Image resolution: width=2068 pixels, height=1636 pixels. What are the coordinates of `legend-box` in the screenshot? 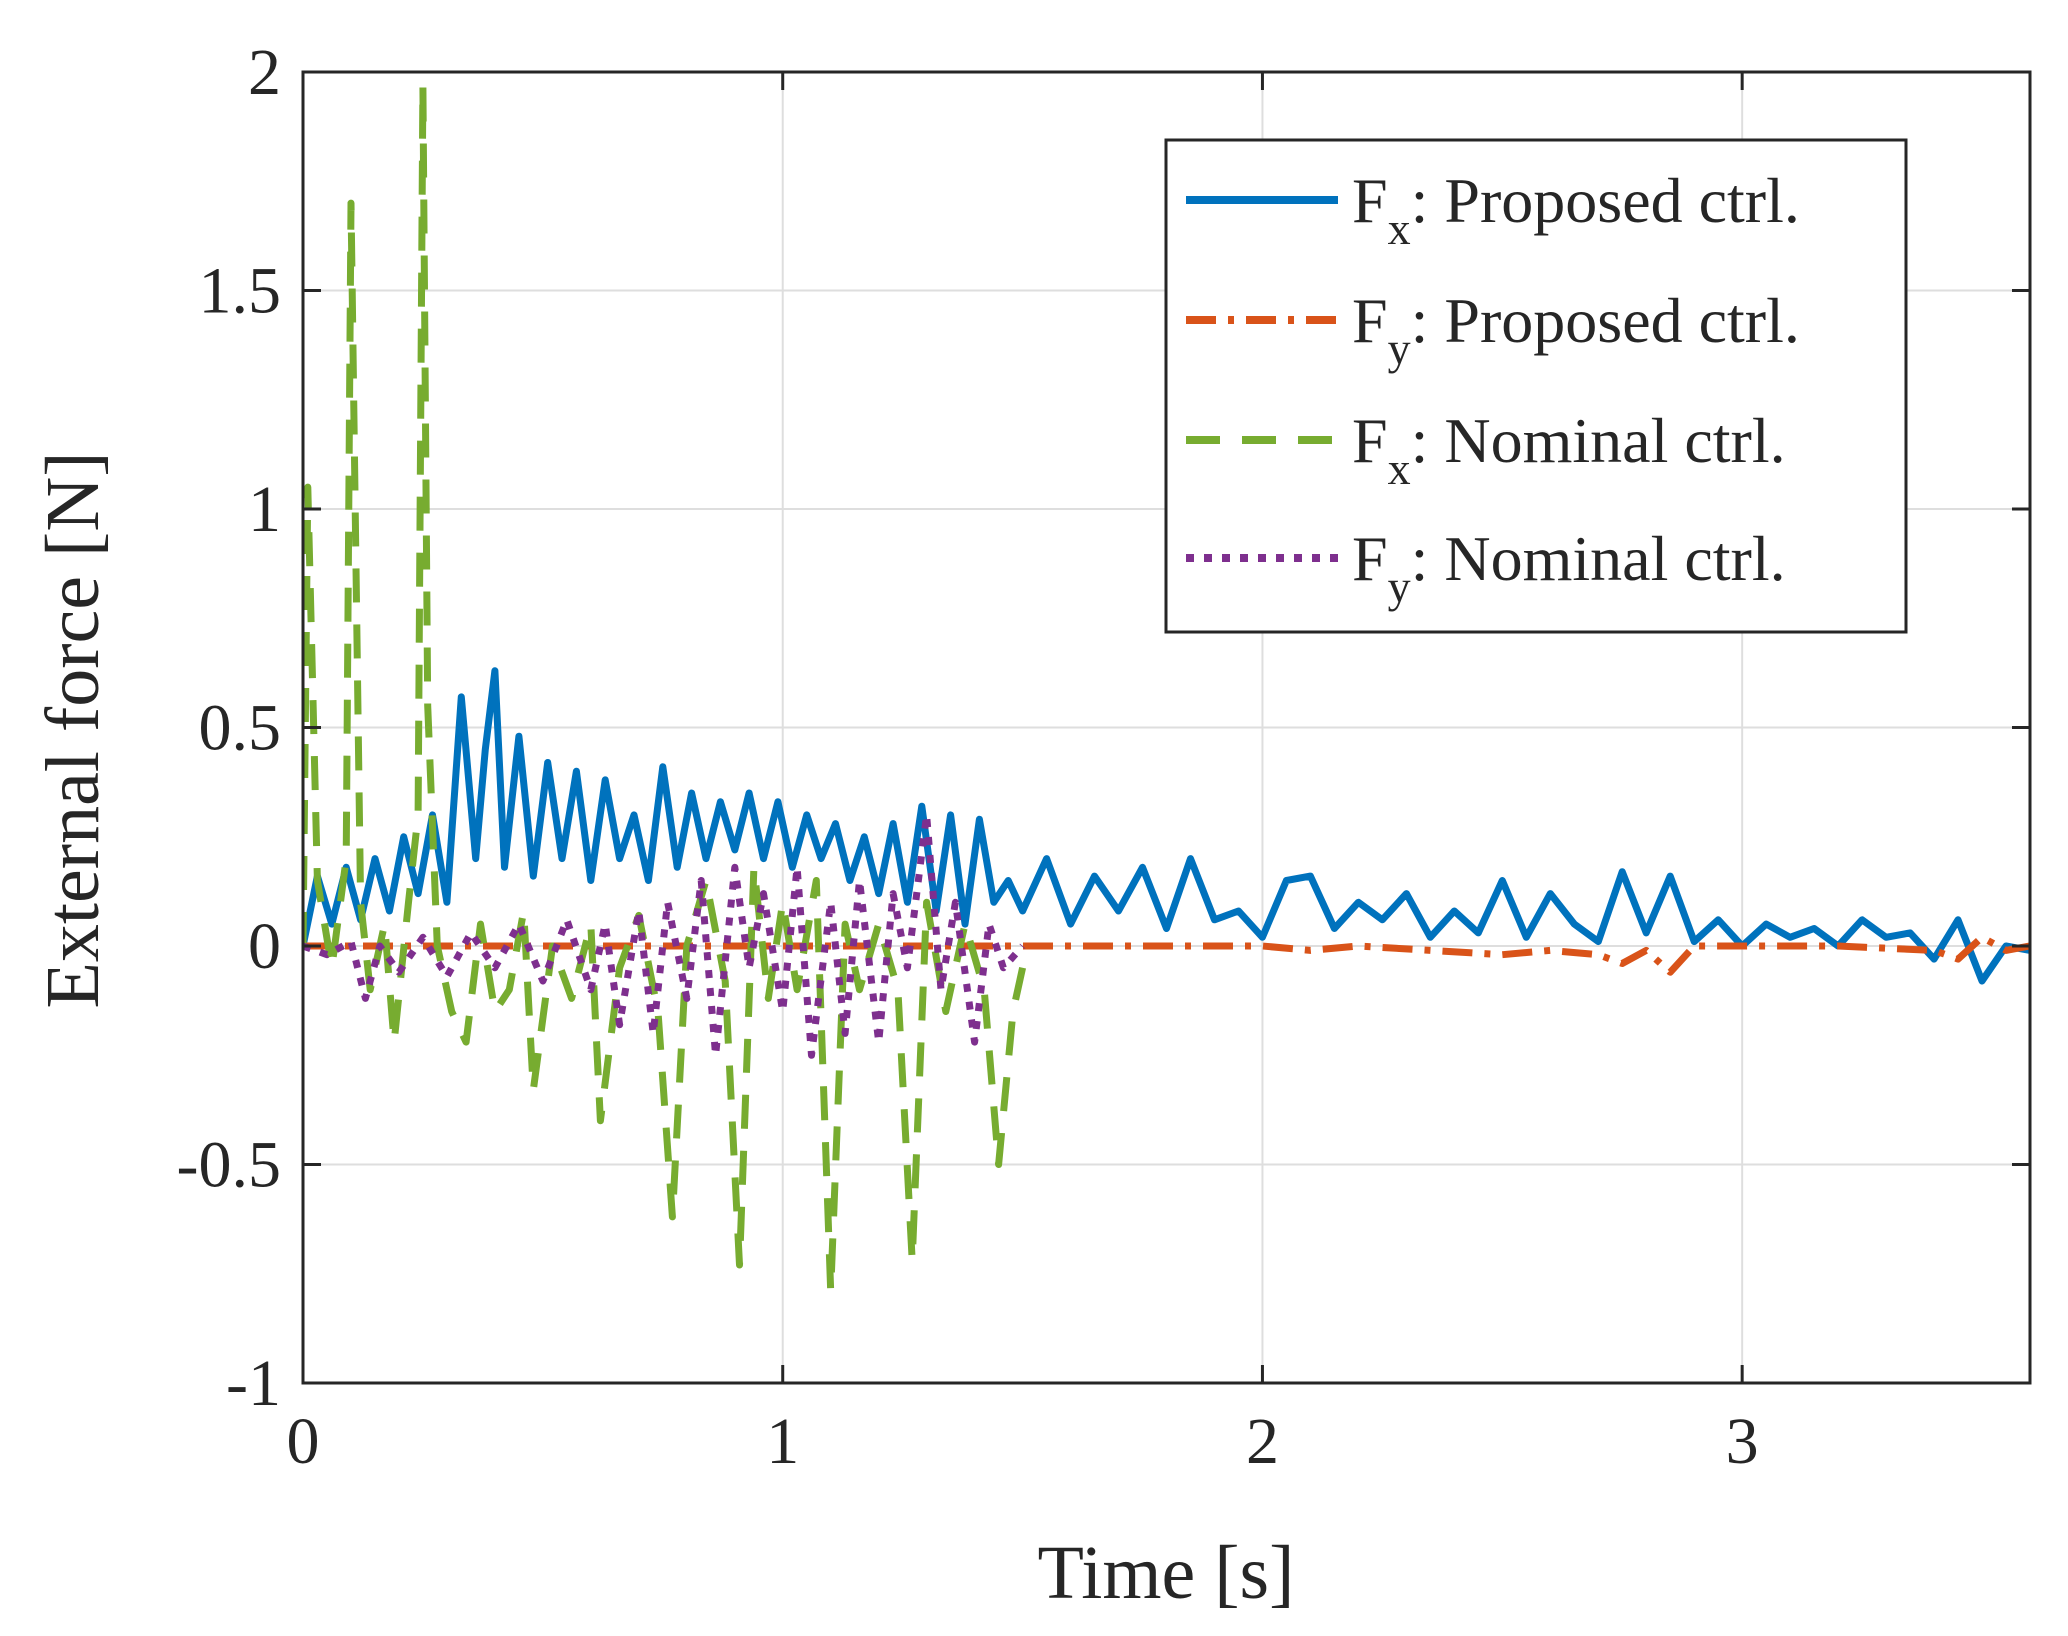 It's located at (1536, 386).